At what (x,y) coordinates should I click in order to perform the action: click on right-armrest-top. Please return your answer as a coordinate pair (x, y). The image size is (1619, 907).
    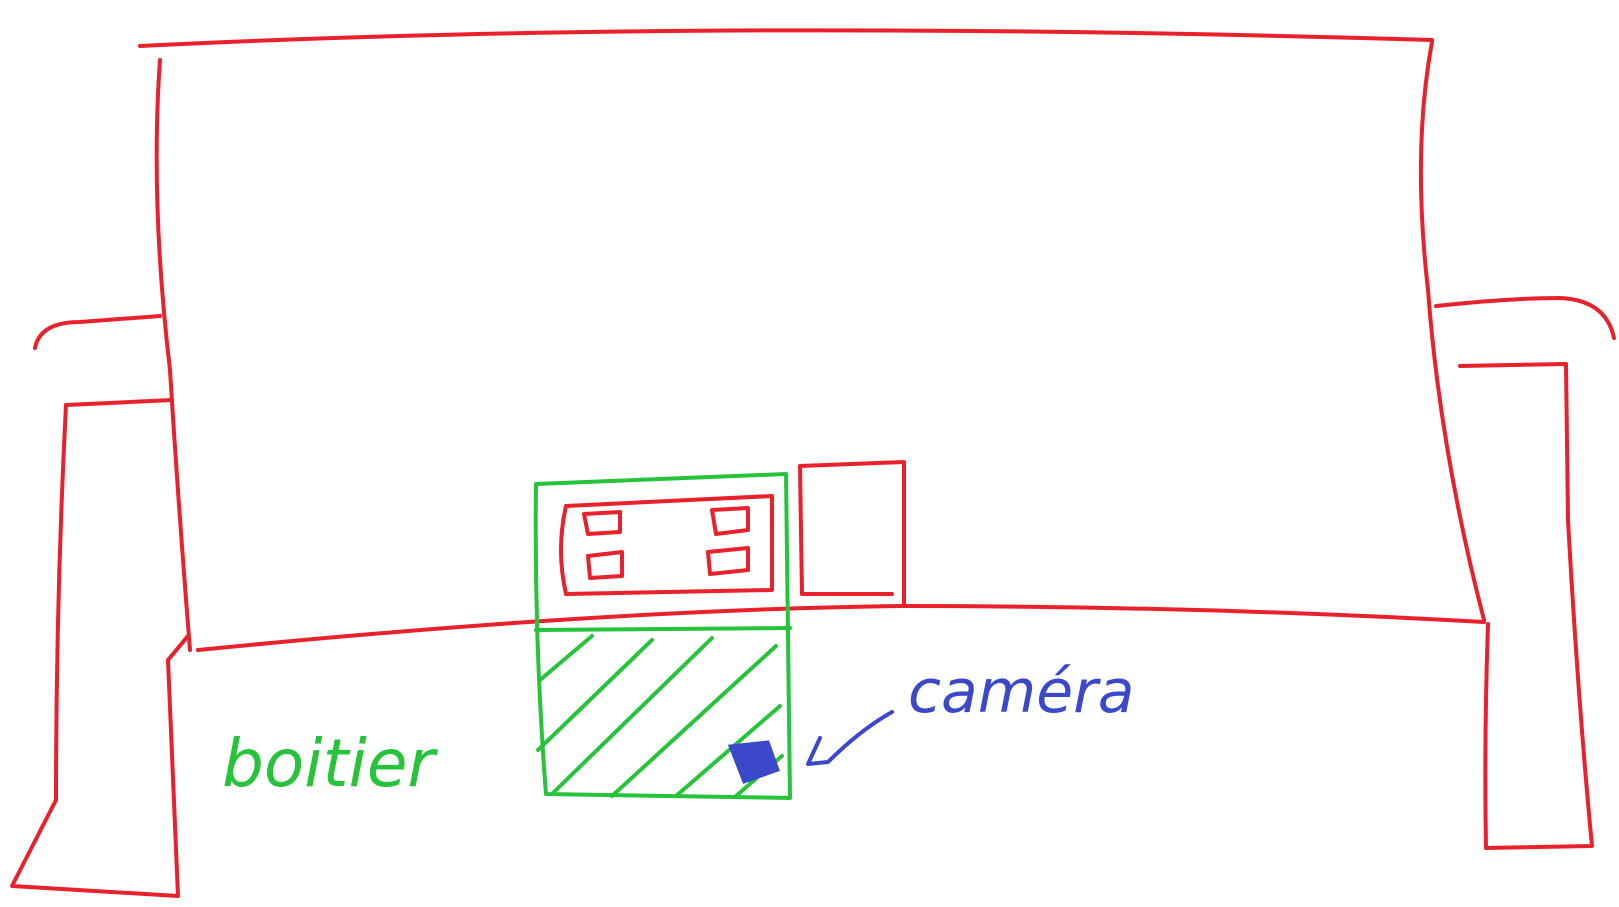
    Looking at the image, I should click on (1525, 318).